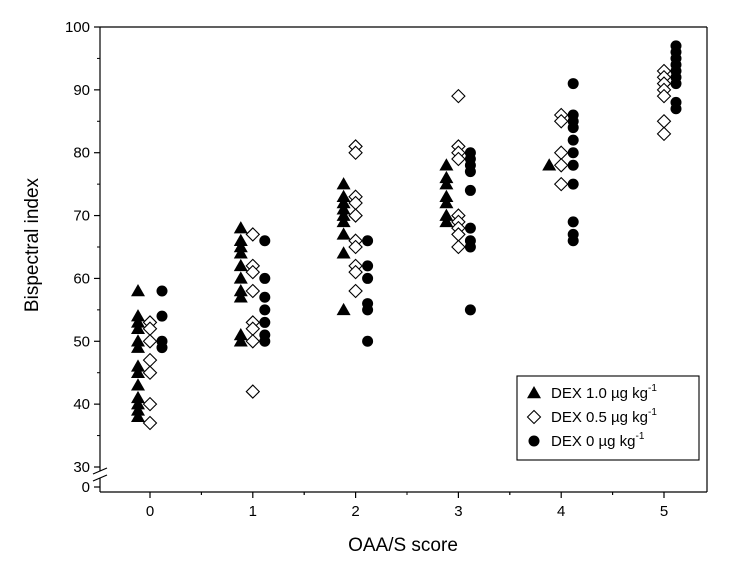 This screenshot has height=570, width=740. Describe the element at coordinates (81, 467) in the screenshot. I see `y-tick-label: 30` at that location.